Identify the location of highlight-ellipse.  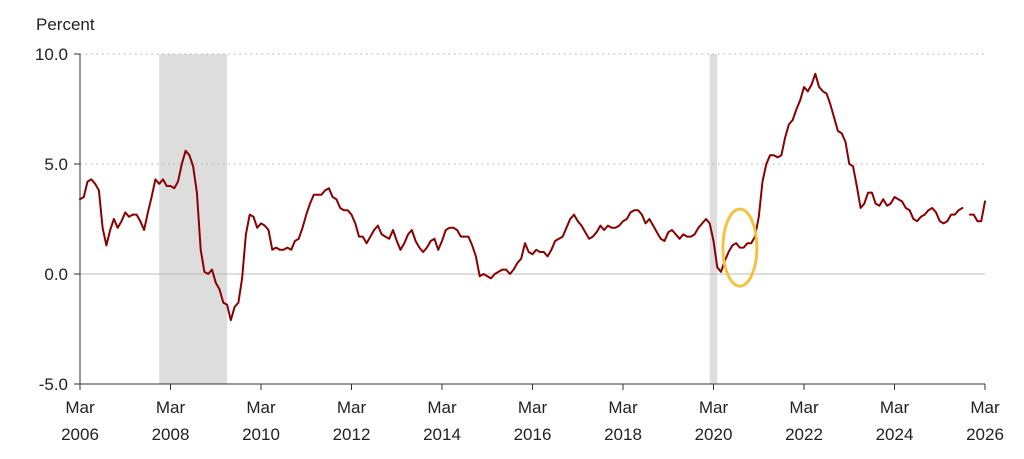
(740, 247).